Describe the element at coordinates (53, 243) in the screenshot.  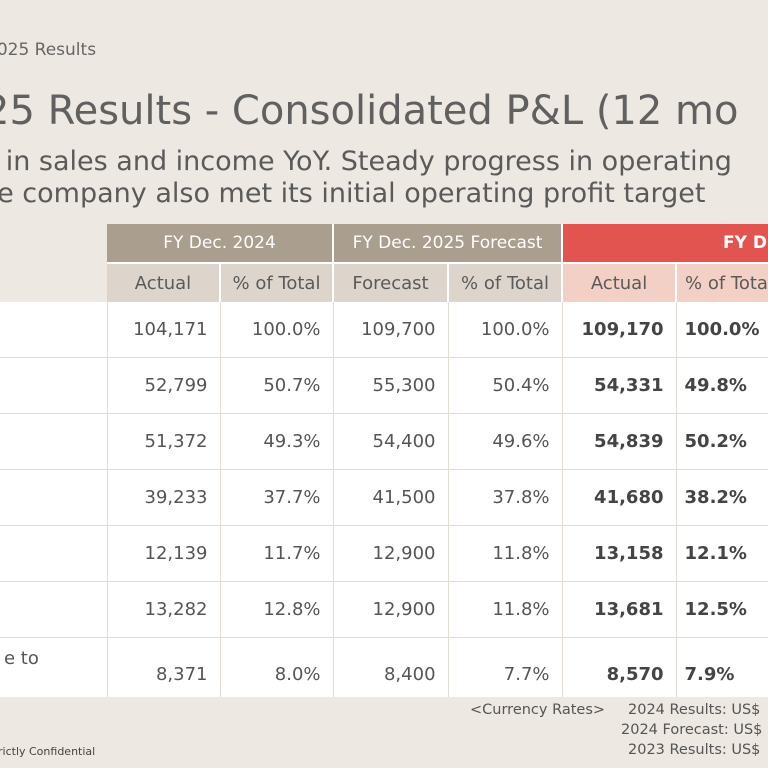
I see `header-blank` at that location.